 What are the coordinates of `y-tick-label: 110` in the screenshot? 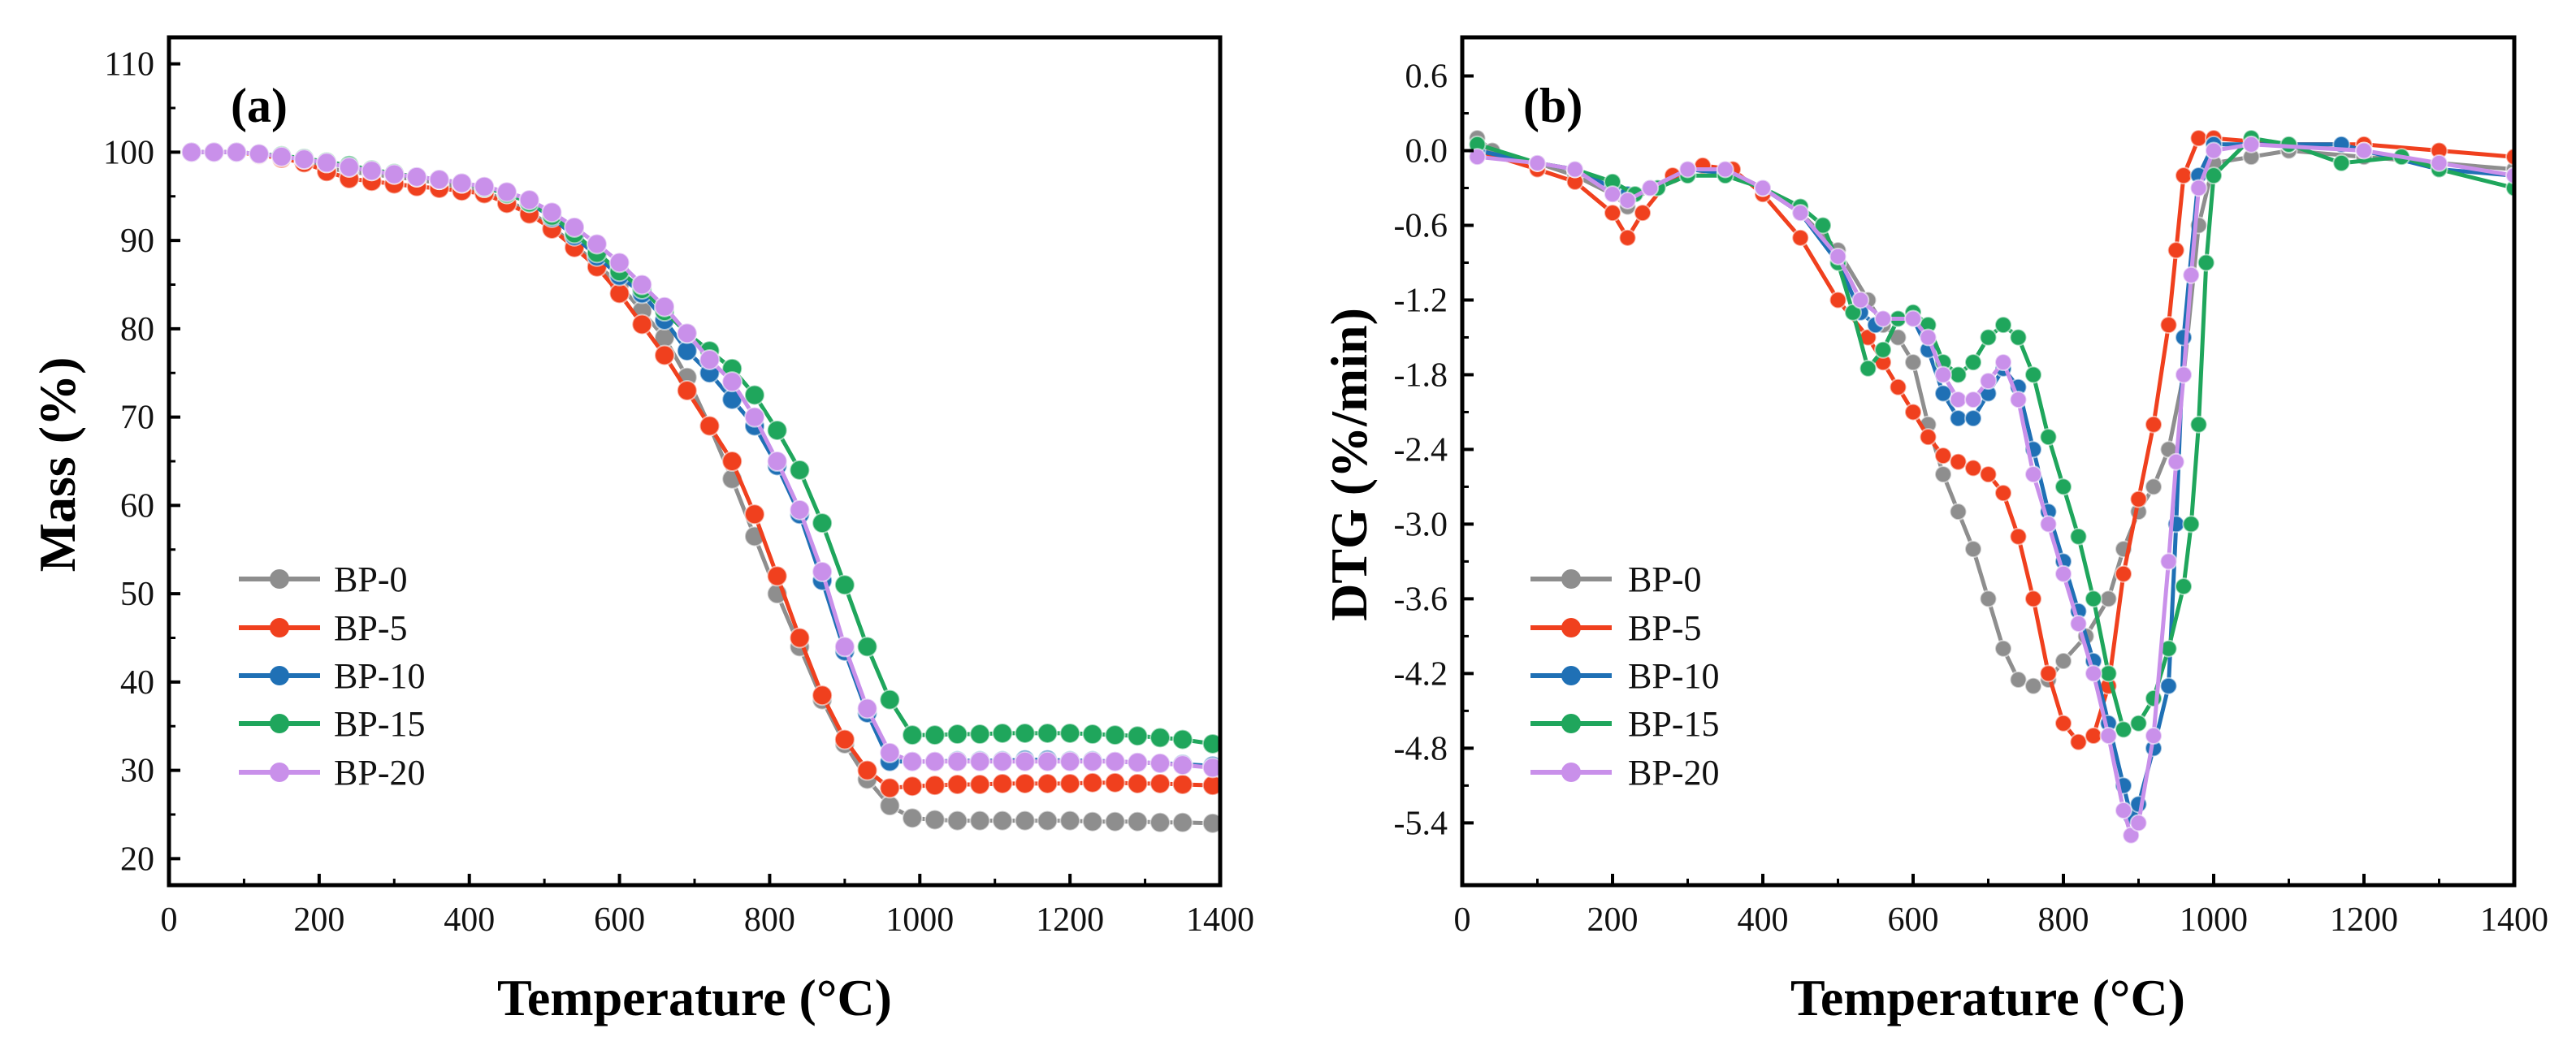 It's located at (129, 65).